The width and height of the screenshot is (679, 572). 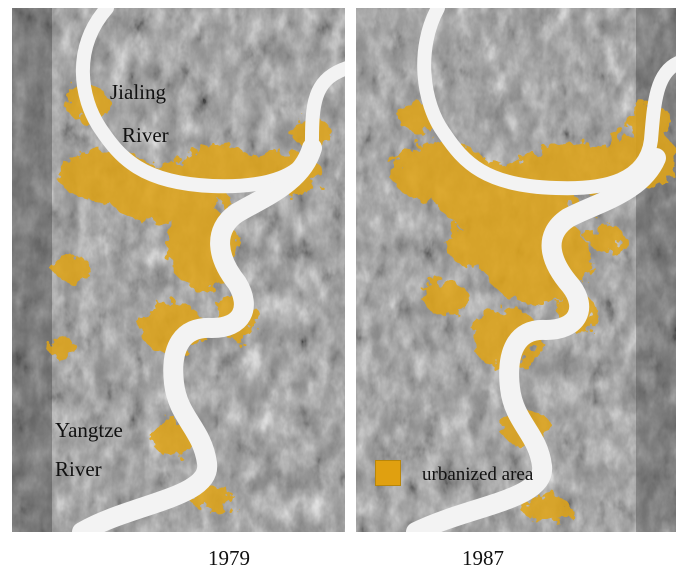 What do you see at coordinates (32, 270) in the screenshot?
I see `terrain-shadow-left` at bounding box center [32, 270].